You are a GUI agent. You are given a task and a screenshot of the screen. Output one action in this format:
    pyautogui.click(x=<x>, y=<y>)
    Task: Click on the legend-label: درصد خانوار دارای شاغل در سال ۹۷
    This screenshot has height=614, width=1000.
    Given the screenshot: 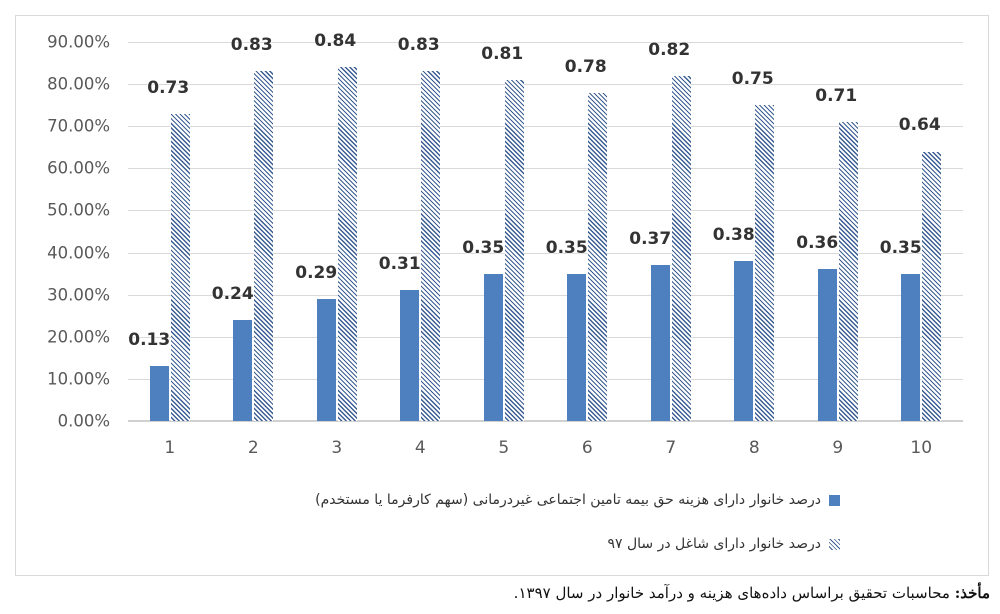 What is the action you would take?
    pyautogui.click(x=714, y=544)
    